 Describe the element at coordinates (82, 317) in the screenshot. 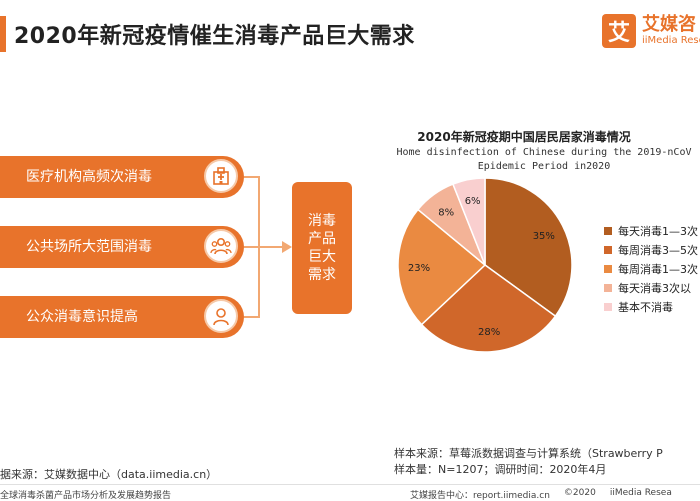

I see `driver-label: 公众消毒意识提高` at that location.